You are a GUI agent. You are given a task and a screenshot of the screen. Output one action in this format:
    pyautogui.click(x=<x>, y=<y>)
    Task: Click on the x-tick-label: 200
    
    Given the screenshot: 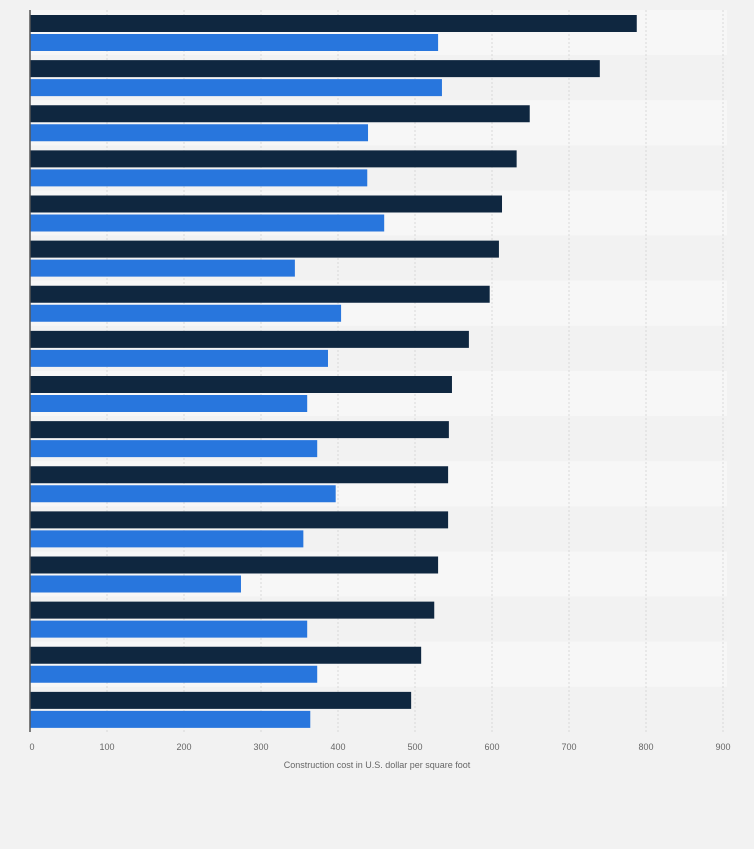 What is the action you would take?
    pyautogui.click(x=183, y=747)
    